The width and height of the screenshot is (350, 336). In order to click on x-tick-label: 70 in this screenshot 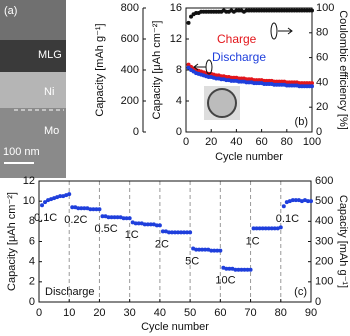, I will do `click(250, 313)`.